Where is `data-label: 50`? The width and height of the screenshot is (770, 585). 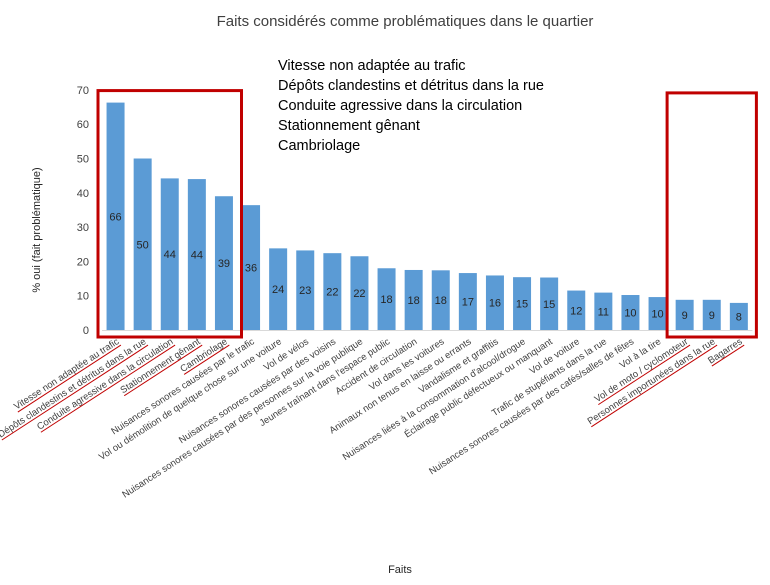 data-label: 50 is located at coordinates (143, 245).